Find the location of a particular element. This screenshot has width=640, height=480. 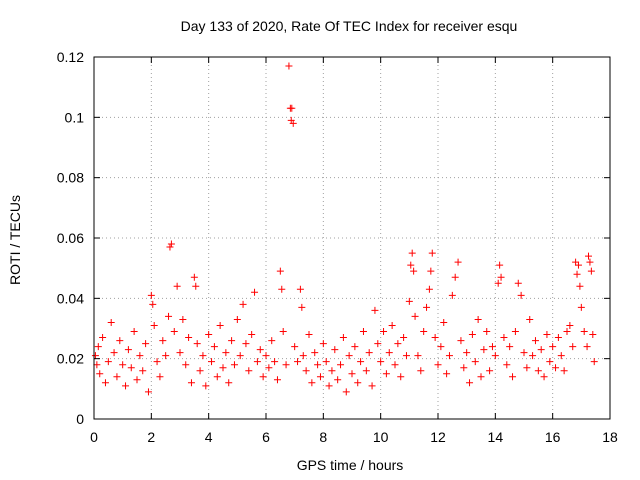

y-tick-label: 0.02 is located at coordinates (70, 359).